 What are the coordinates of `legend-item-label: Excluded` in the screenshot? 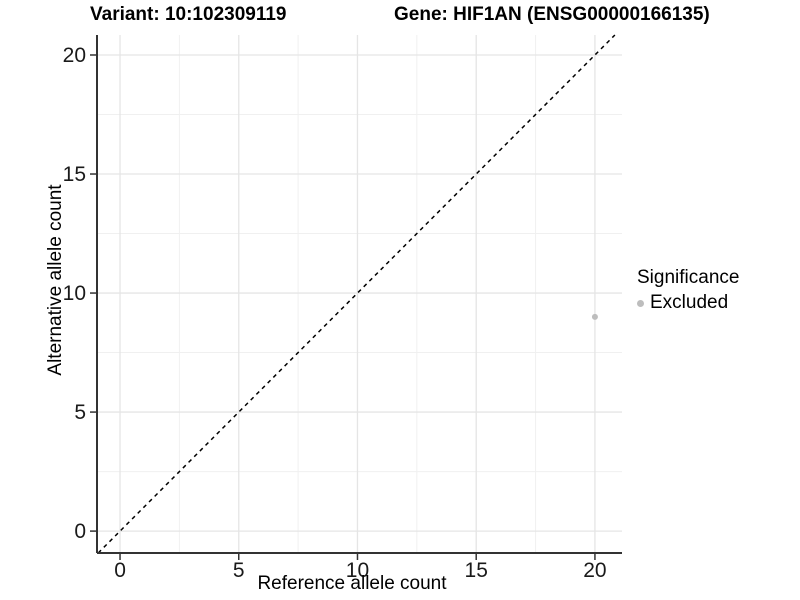 It's located at (689, 302).